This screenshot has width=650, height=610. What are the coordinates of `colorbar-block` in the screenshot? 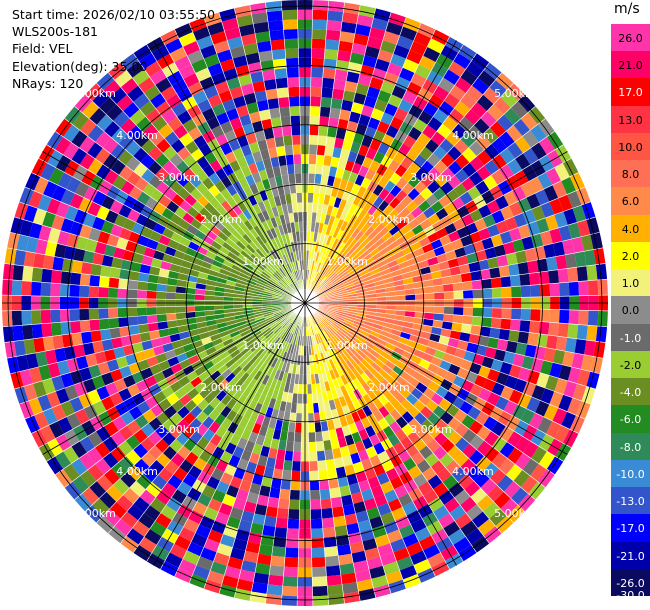 It's located at (630, 446).